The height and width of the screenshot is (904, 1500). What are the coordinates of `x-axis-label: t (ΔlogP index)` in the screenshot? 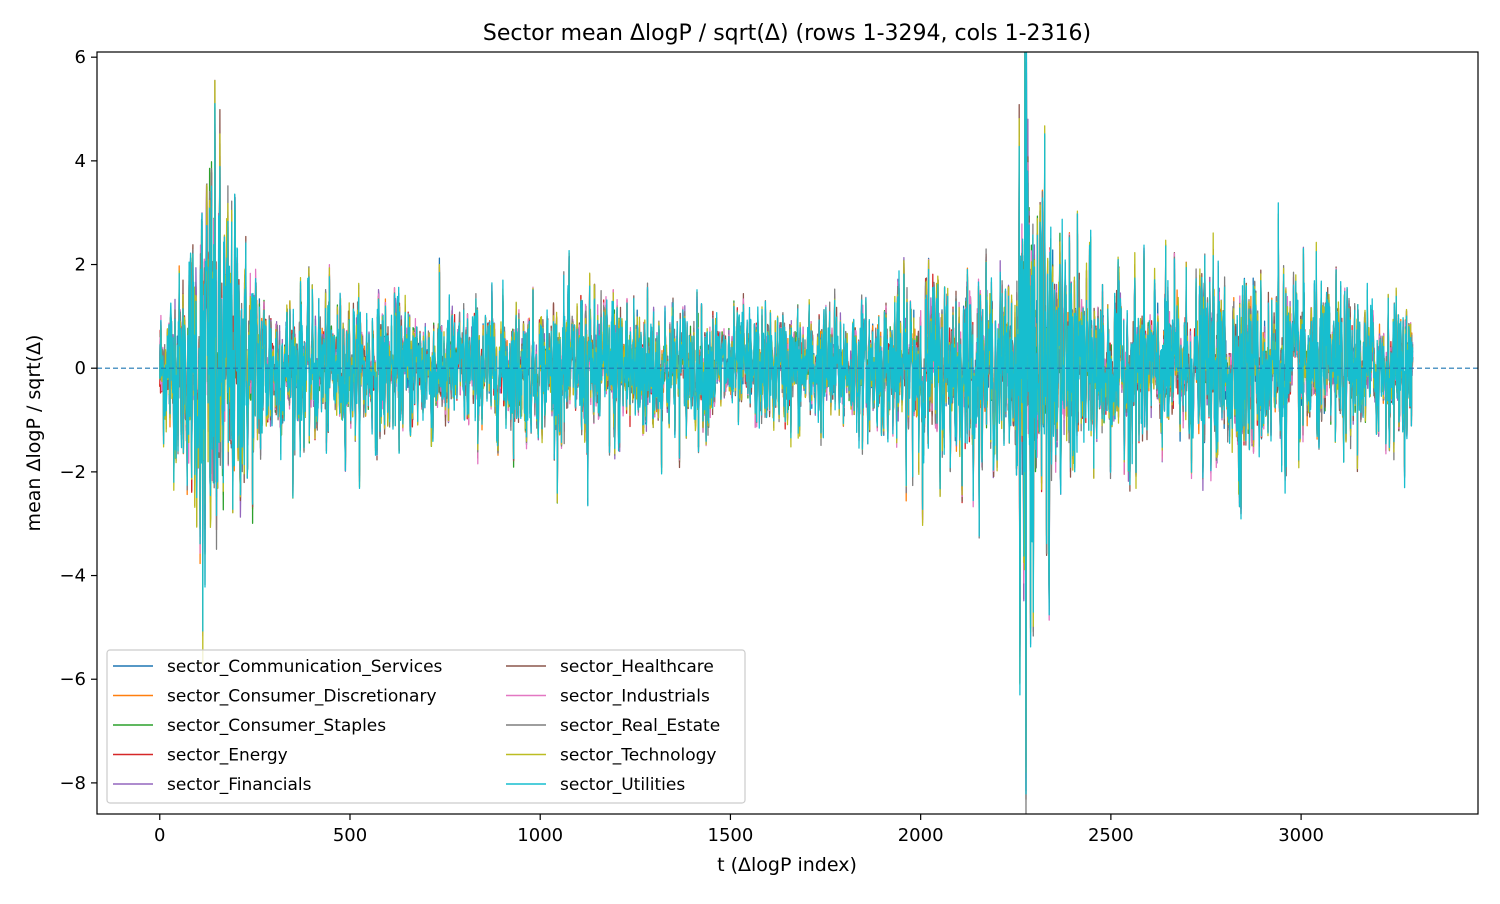 It's located at (787, 865).